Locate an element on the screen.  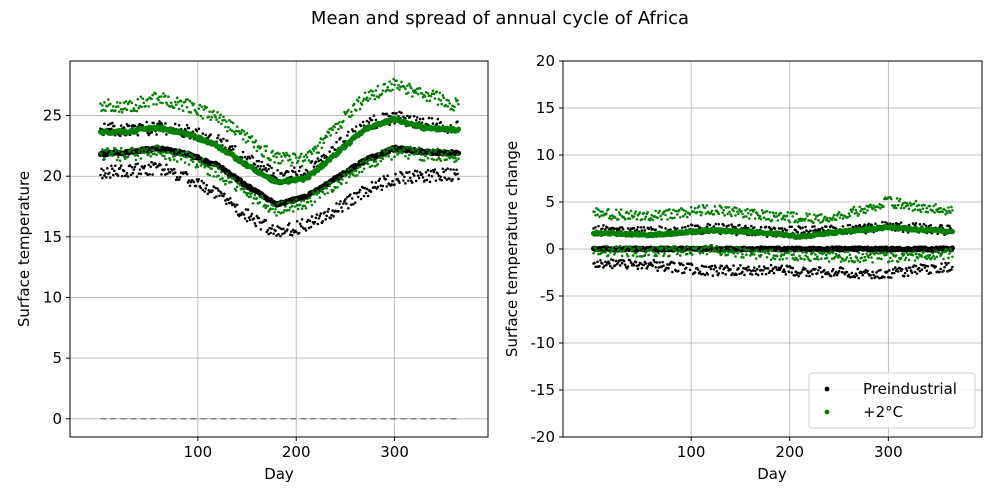
right-points is located at coordinates (773, 237).